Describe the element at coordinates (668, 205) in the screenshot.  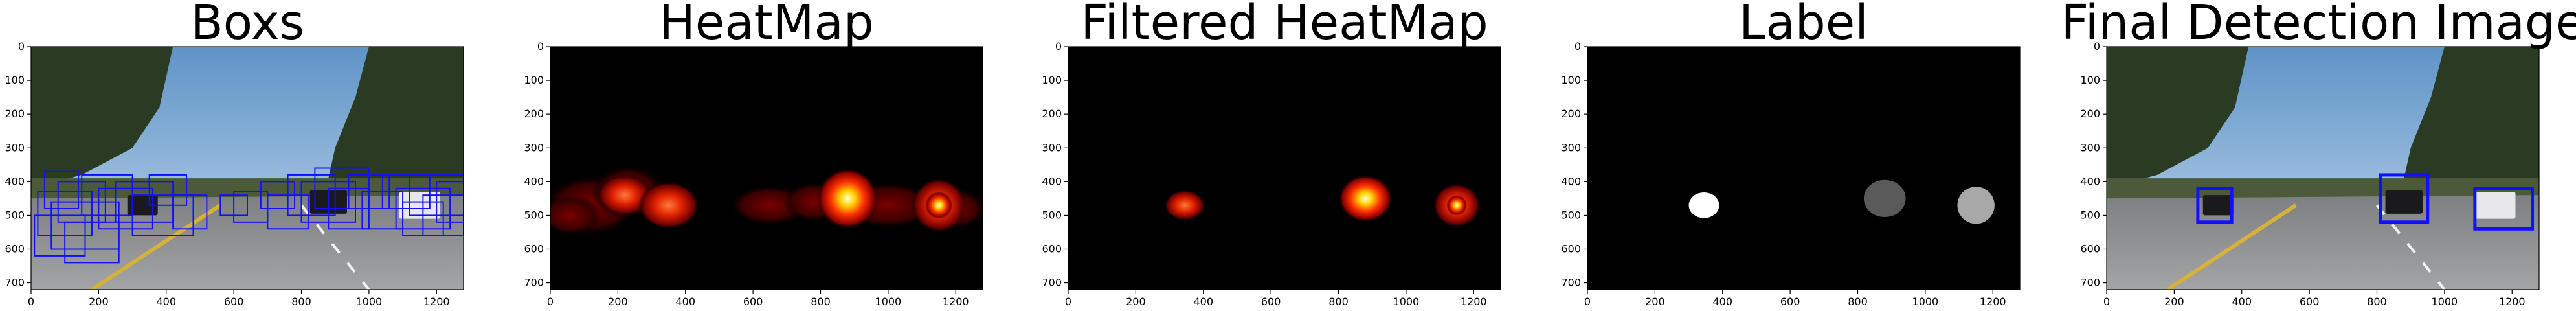
I see `heat-mid` at that location.